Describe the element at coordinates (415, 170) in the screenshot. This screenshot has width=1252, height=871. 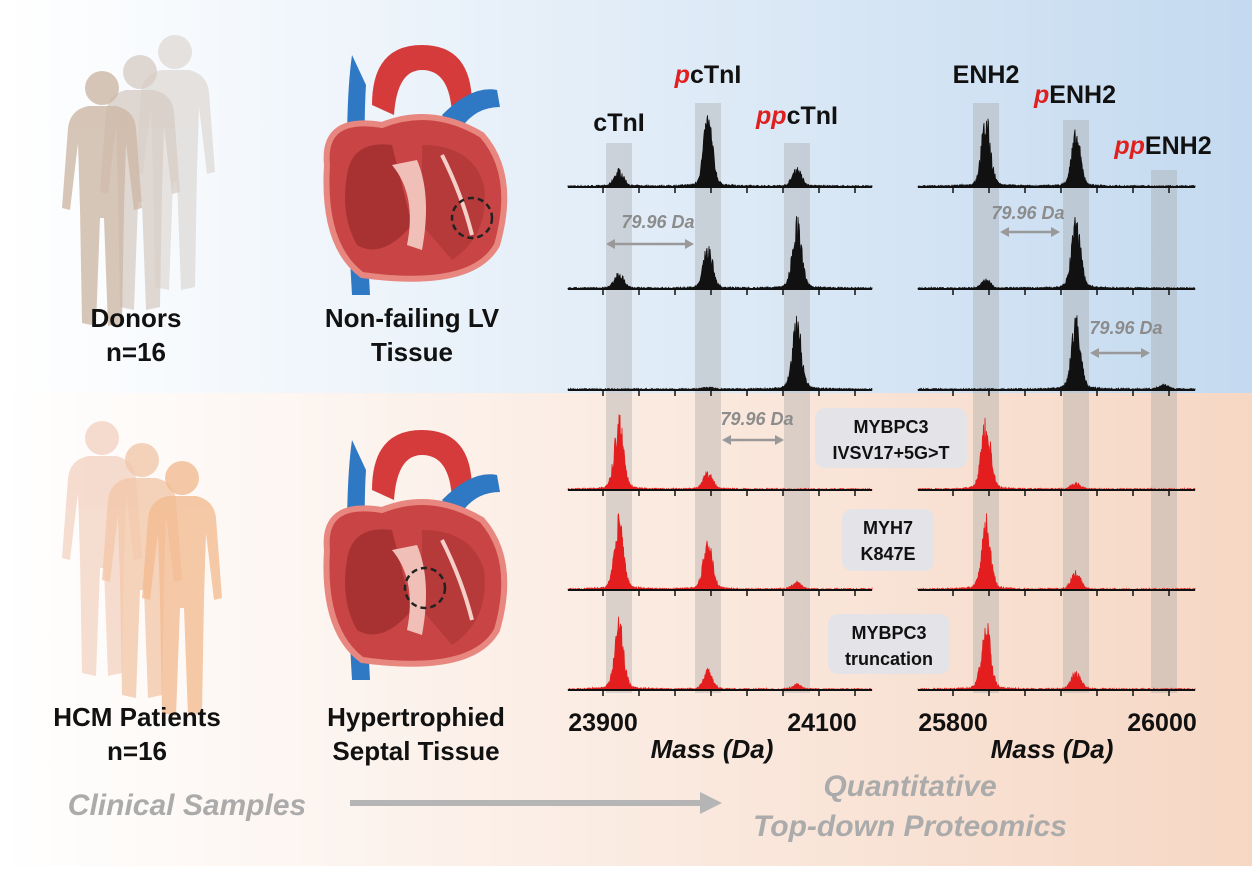
I see `heart-healthy` at that location.